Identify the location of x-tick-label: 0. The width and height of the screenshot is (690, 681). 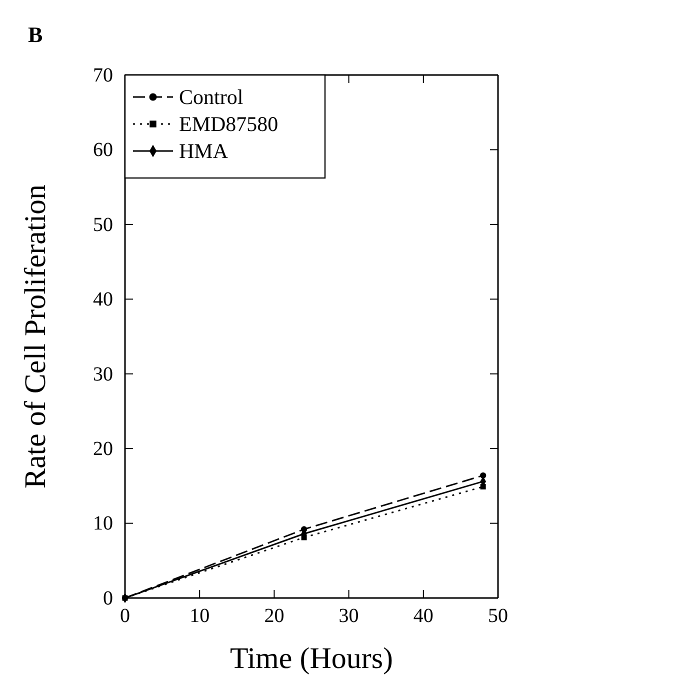
(125, 616).